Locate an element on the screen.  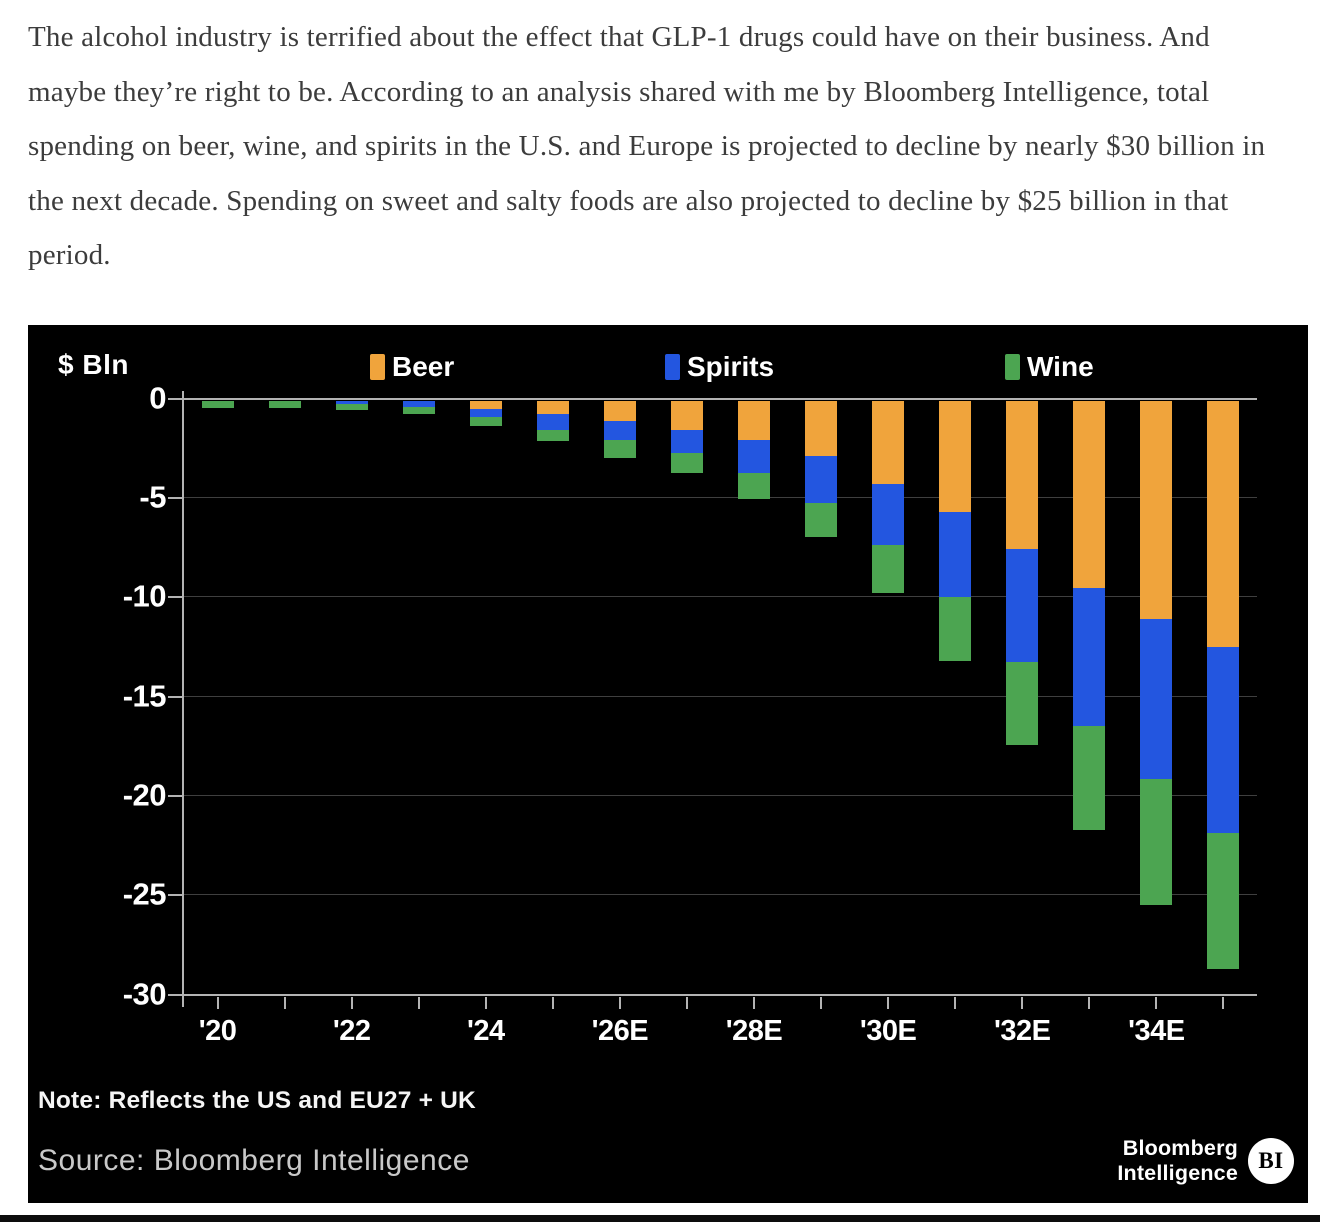
y-axis-unit-label: $ Bln is located at coordinates (93, 364).